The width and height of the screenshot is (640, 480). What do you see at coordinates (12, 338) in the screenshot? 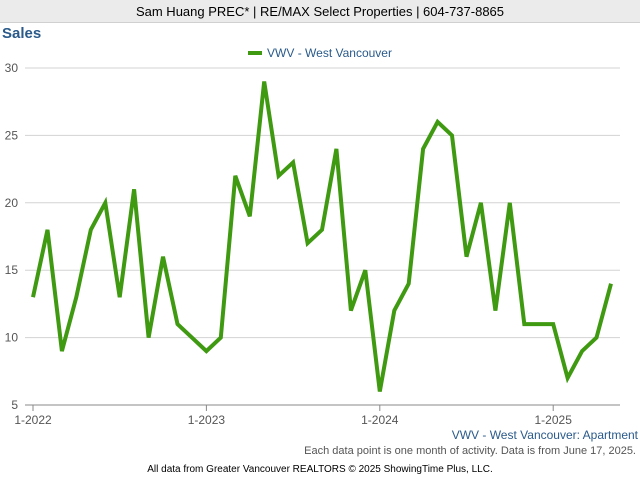
I see `y-tick-label: 10` at bounding box center [12, 338].